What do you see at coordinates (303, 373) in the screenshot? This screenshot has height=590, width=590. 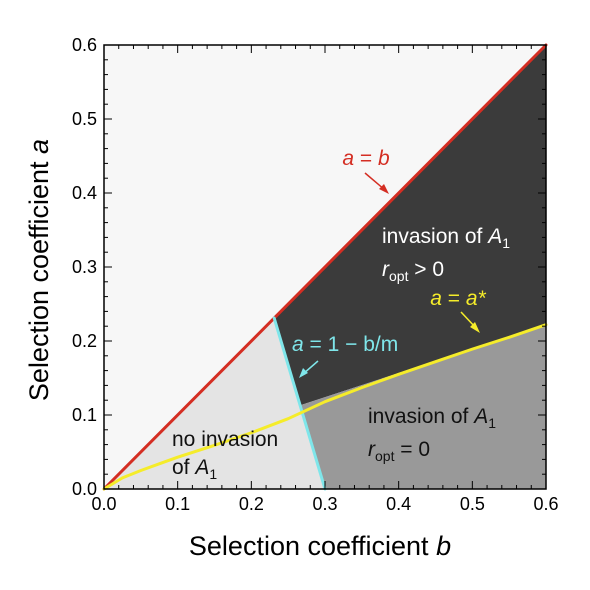 I see `arrowhead-a-equals-1-minus-b-over-m` at bounding box center [303, 373].